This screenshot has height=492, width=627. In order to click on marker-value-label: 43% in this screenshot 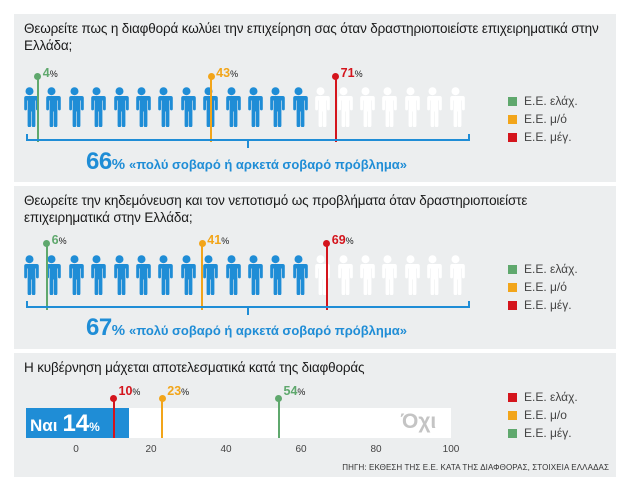, I will do `click(227, 73)`.